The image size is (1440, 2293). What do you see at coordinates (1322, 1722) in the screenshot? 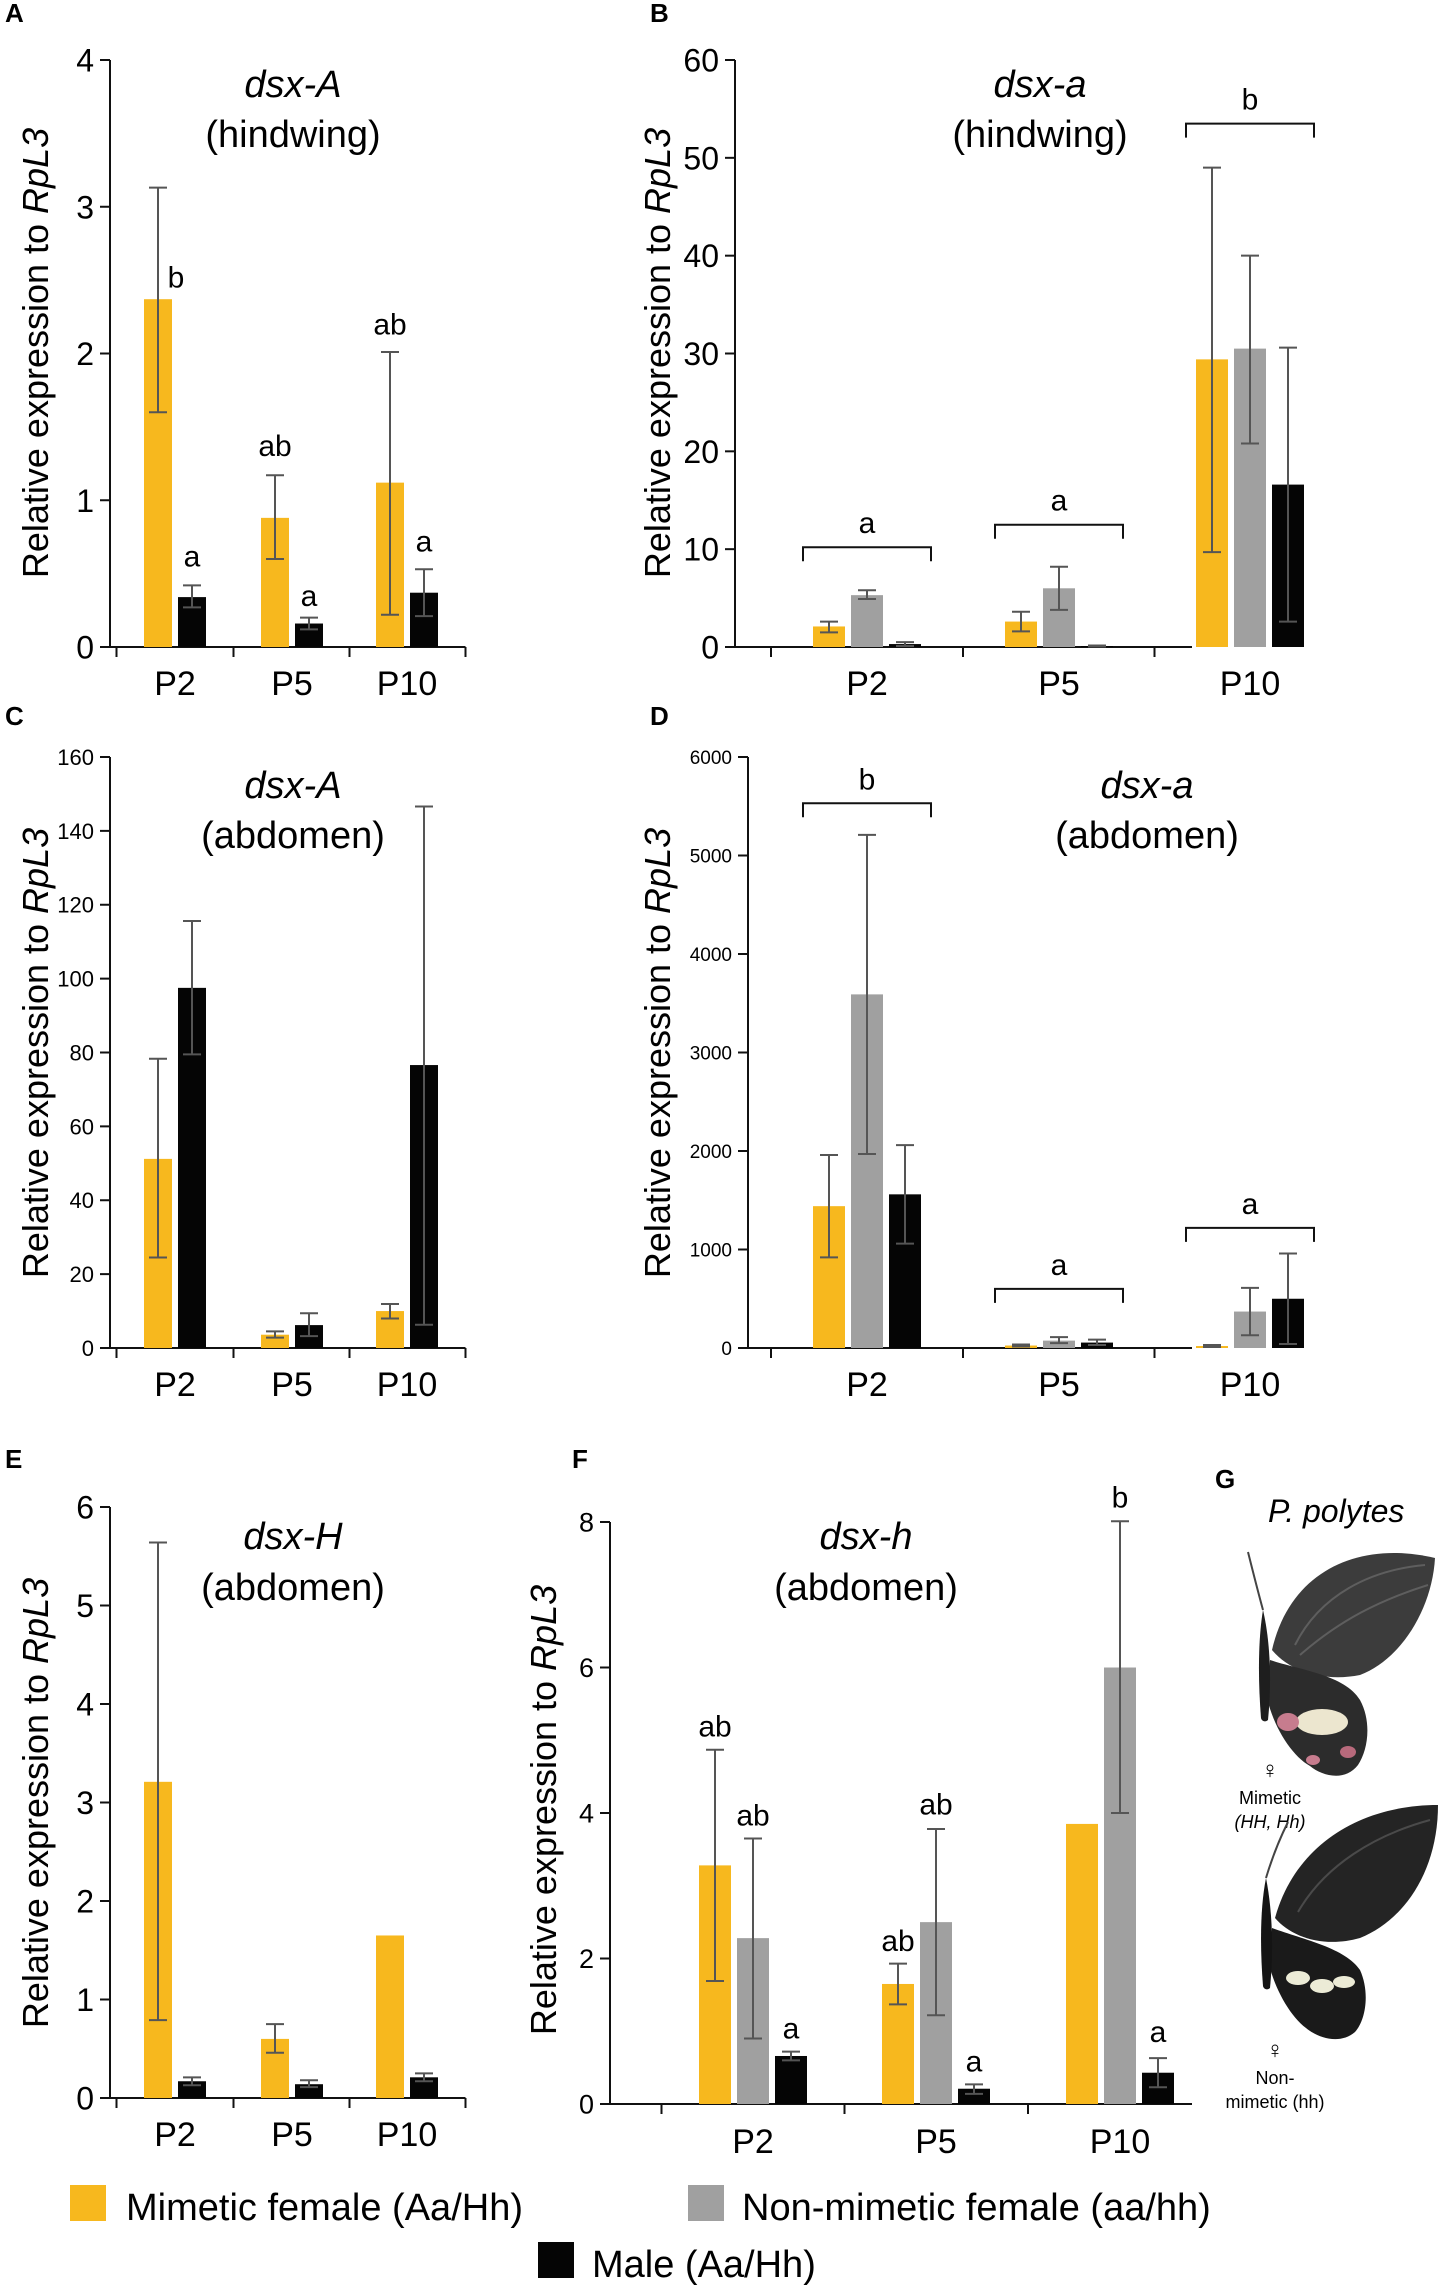
I see `mimetic-white-patch` at bounding box center [1322, 1722].